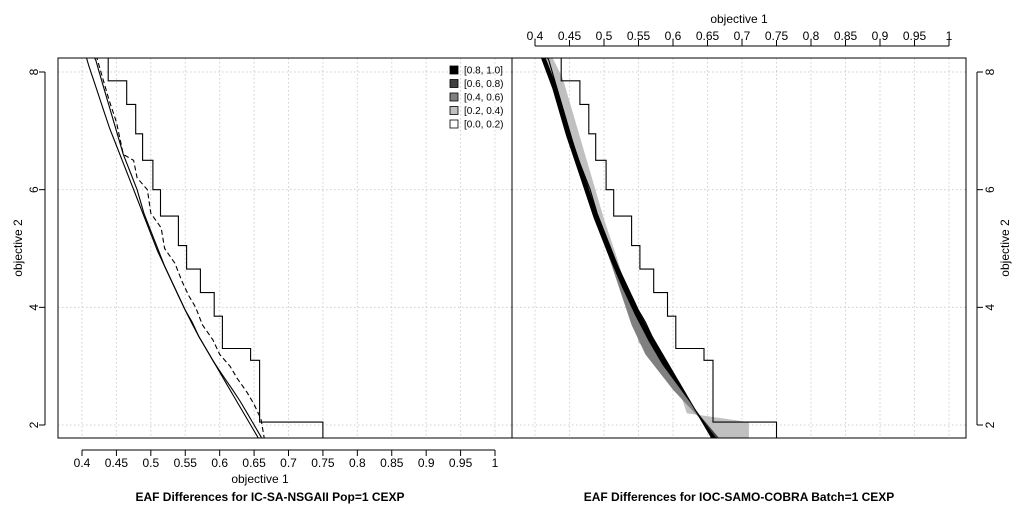 This screenshot has height=512, width=1024. Describe the element at coordinates (483, 84) in the screenshot. I see `legend-label: [0.6, 0.8)` at that location.